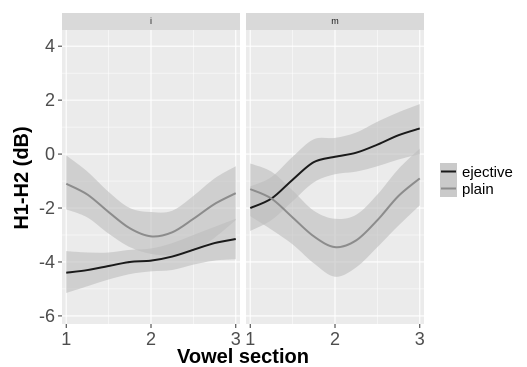  I want to click on facet-strip-label: i, so click(151, 21).